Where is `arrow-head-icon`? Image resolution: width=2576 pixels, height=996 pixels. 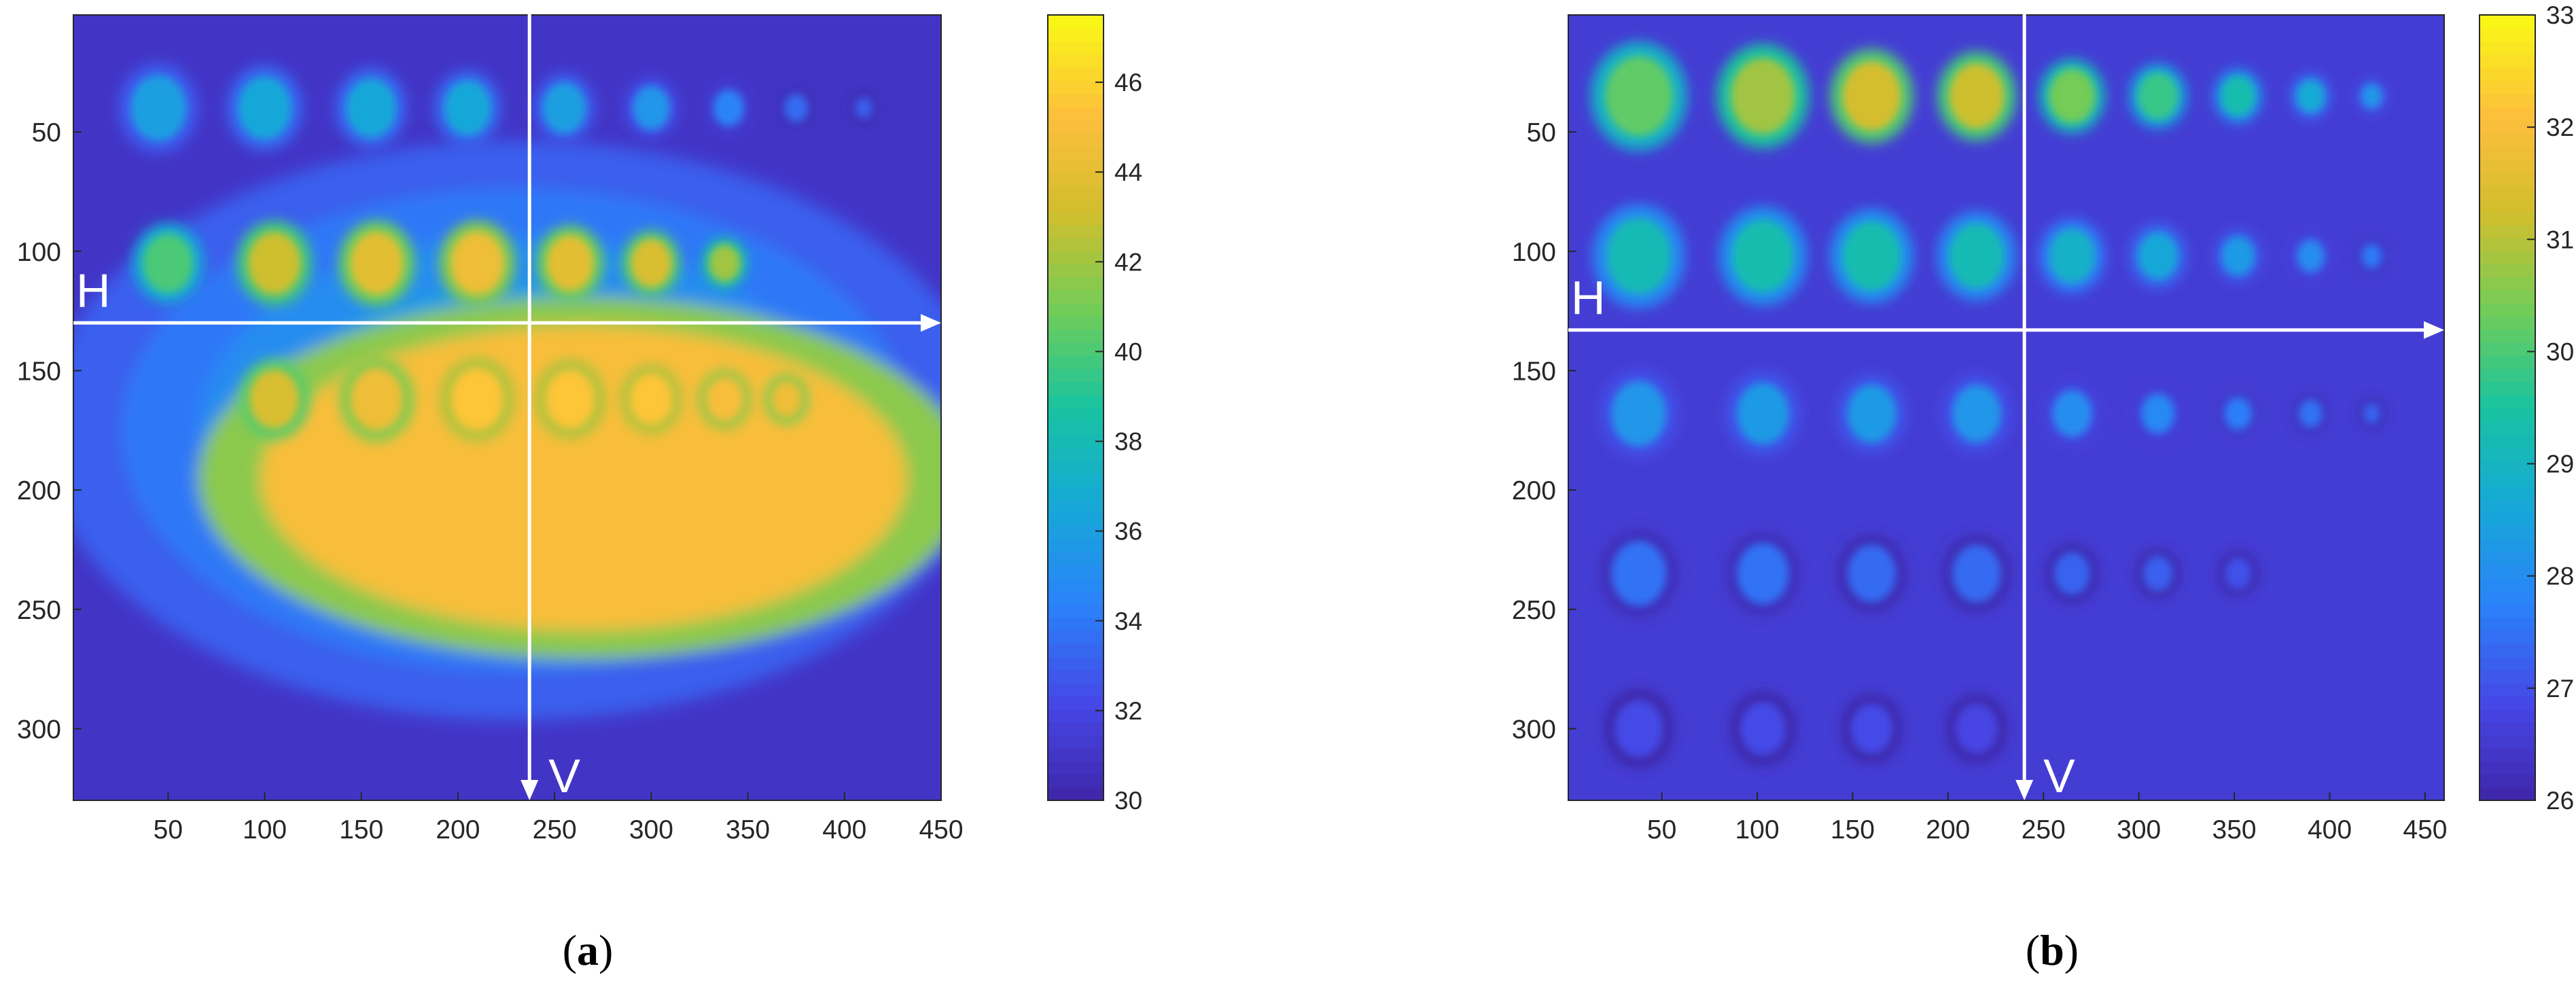 arrow-head-icon is located at coordinates (931, 323).